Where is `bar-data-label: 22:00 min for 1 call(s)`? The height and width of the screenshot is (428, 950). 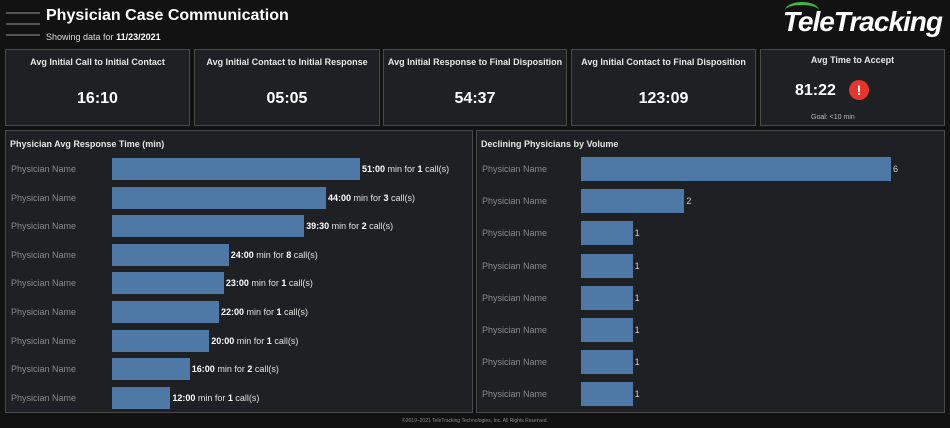 bar-data-label: 22:00 min for 1 call(s) is located at coordinates (264, 312).